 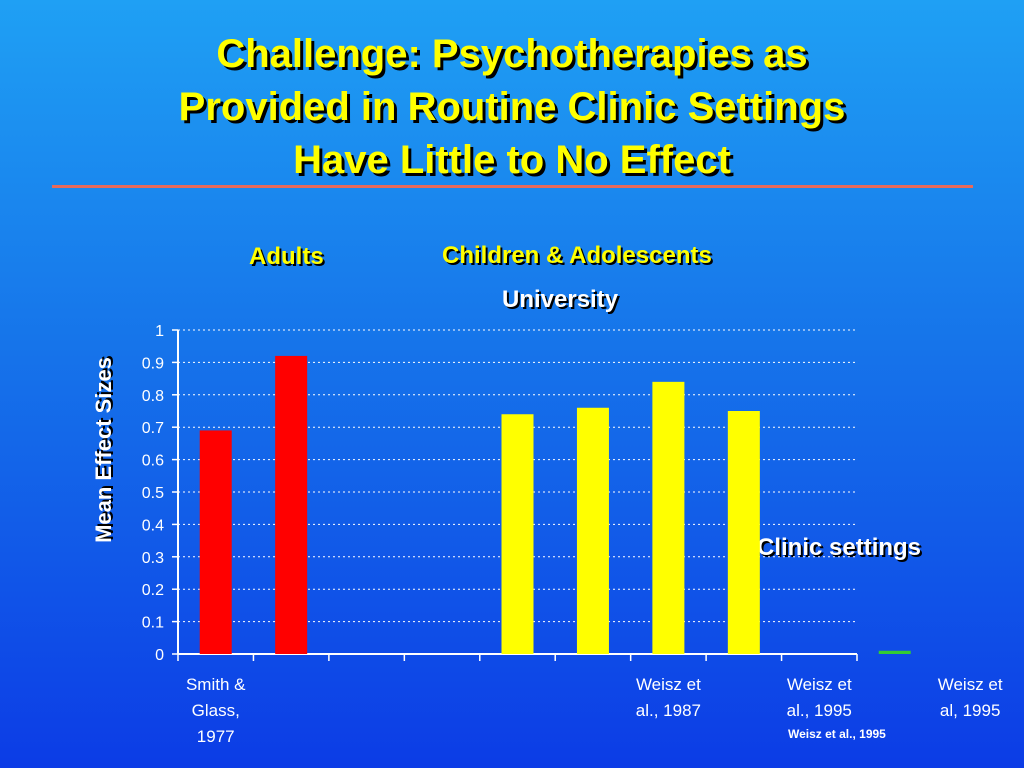 I want to click on adults-group-label: Adults, so click(x=286, y=256).